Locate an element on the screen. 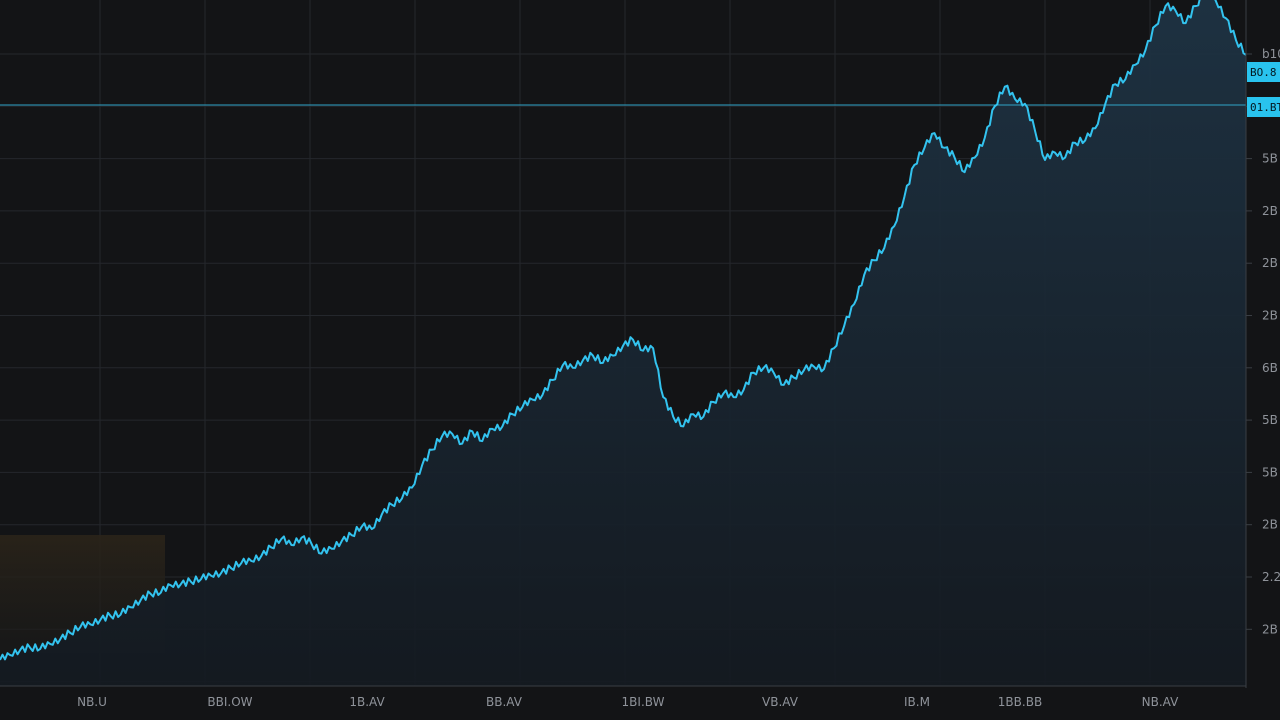 Image resolution: width=1280 pixels, height=720 pixels. x-tick-label: VB.AV is located at coordinates (780, 702).